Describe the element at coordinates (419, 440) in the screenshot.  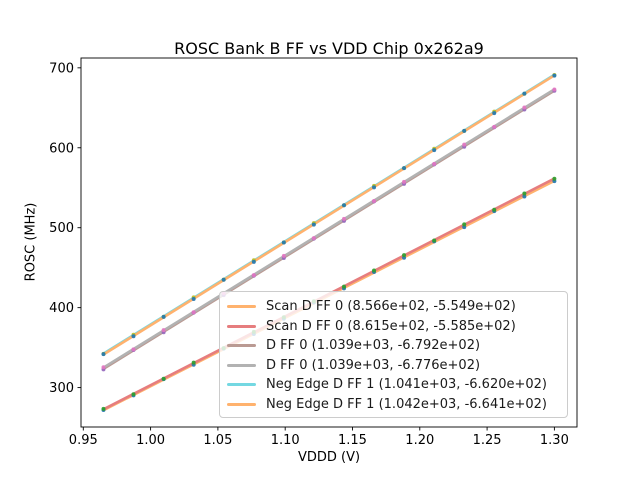
I see `x-tick-label: 1.20` at that location.